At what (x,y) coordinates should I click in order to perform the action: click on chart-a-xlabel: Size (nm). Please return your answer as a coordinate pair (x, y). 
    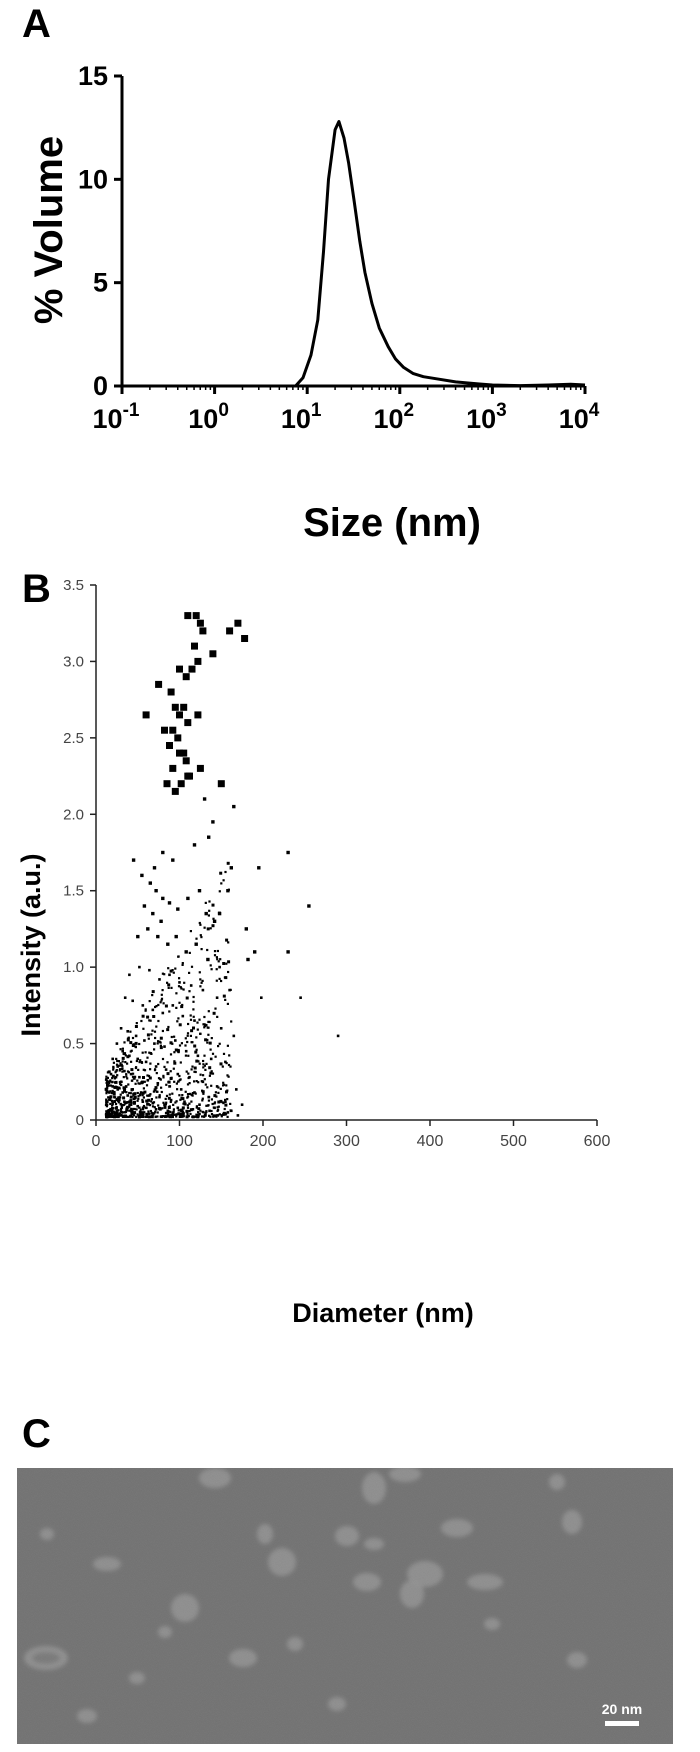
    Looking at the image, I should click on (392, 523).